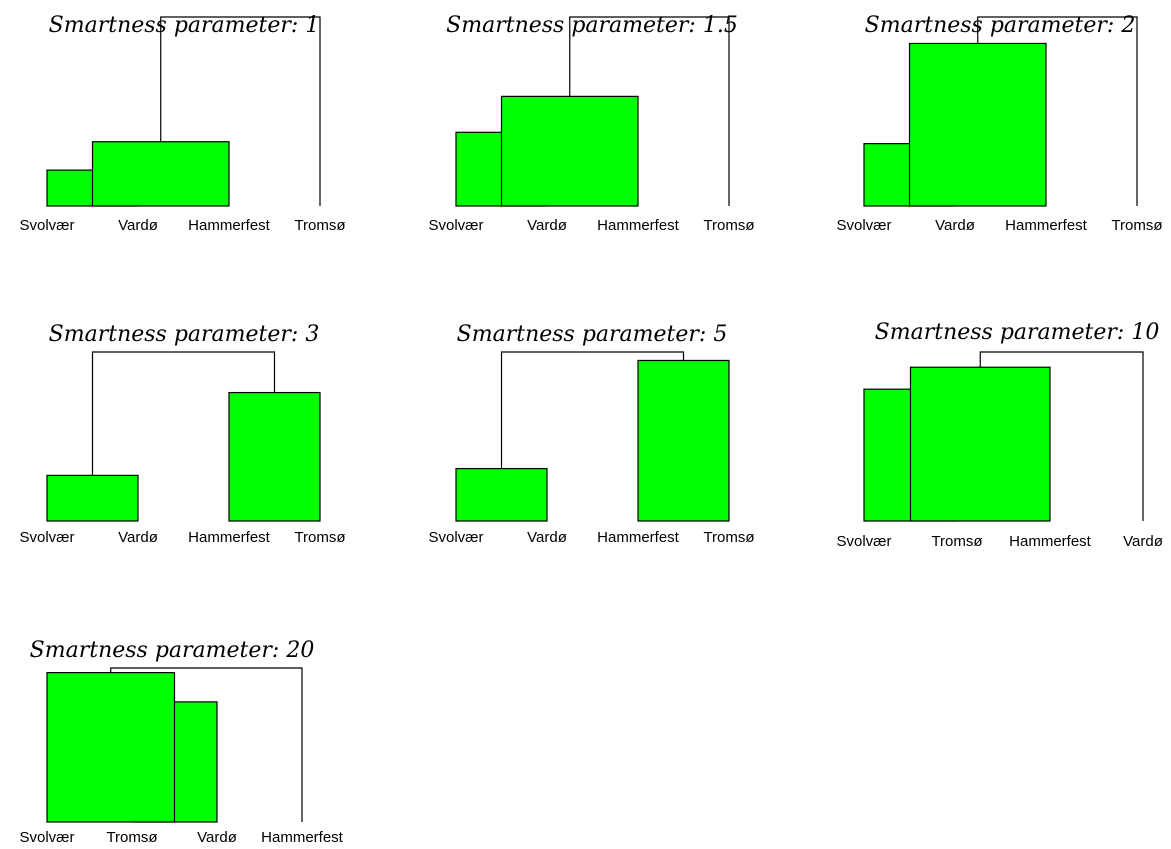 The width and height of the screenshot is (1171, 849). Describe the element at coordinates (1017, 332) in the screenshot. I see `panel-title: Smartness parameter: 10` at that location.